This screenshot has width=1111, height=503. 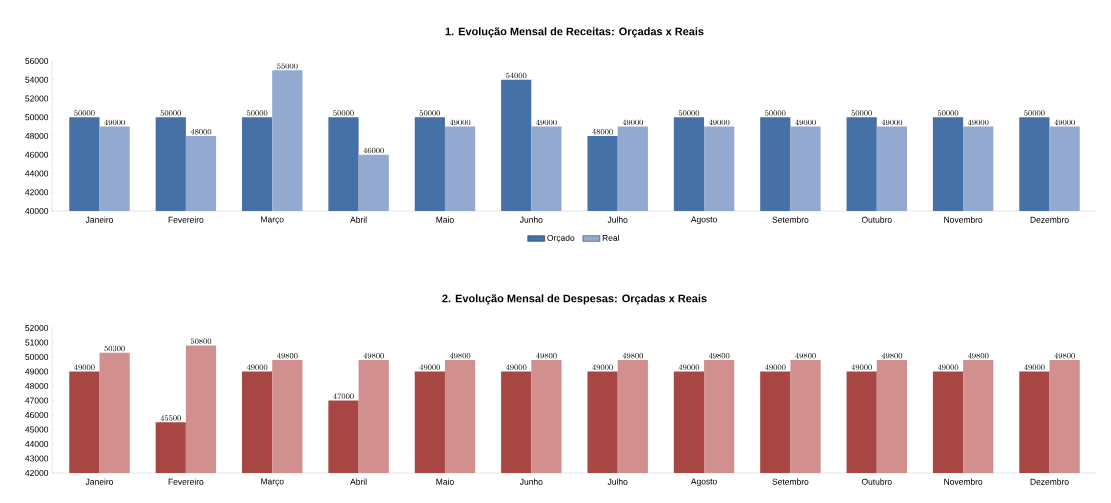 I want to click on y-tick-label: 40000, so click(x=37, y=211).